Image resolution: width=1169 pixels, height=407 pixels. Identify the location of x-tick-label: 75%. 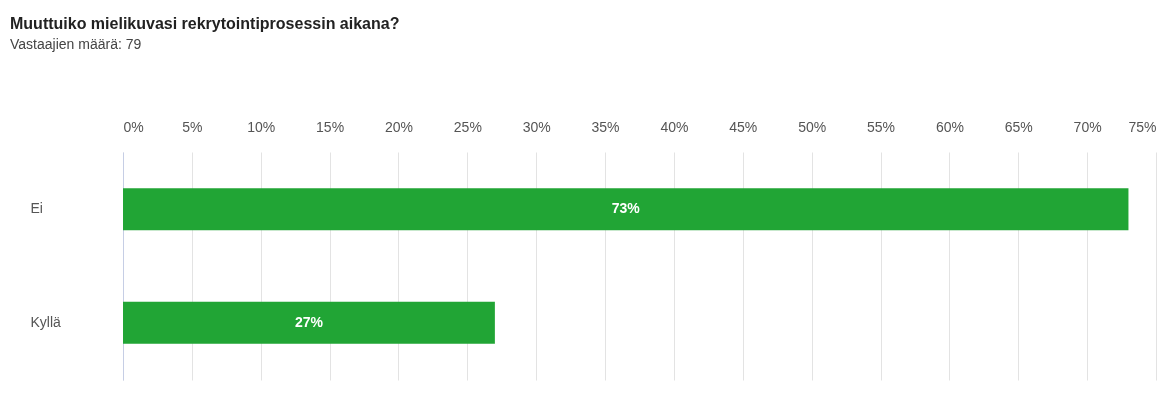
(1142, 126).